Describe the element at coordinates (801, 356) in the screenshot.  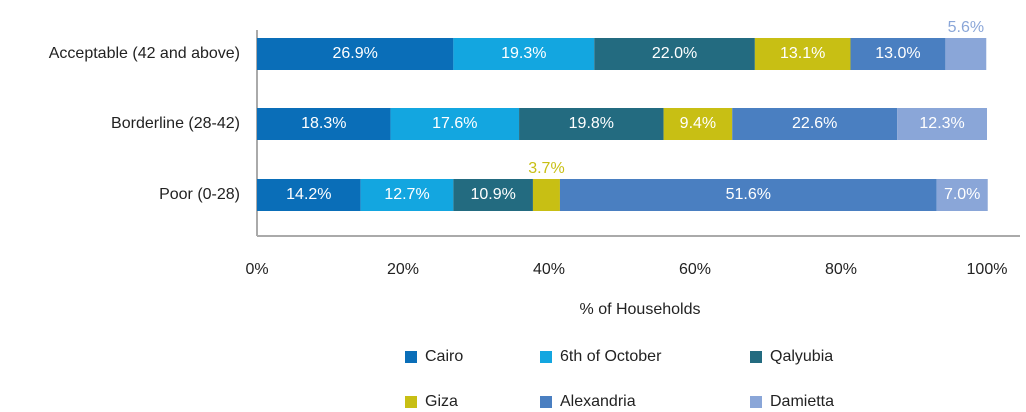
I see `legend-label: Qalyubia` at that location.